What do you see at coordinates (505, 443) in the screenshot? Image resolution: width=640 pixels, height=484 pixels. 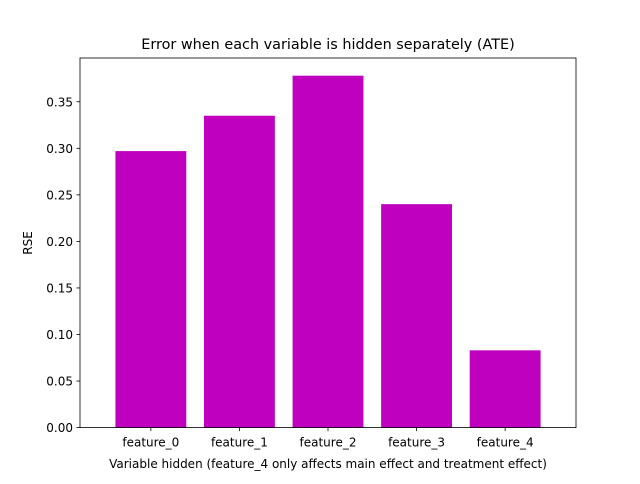 I see `x-tick-label: feature_4` at bounding box center [505, 443].